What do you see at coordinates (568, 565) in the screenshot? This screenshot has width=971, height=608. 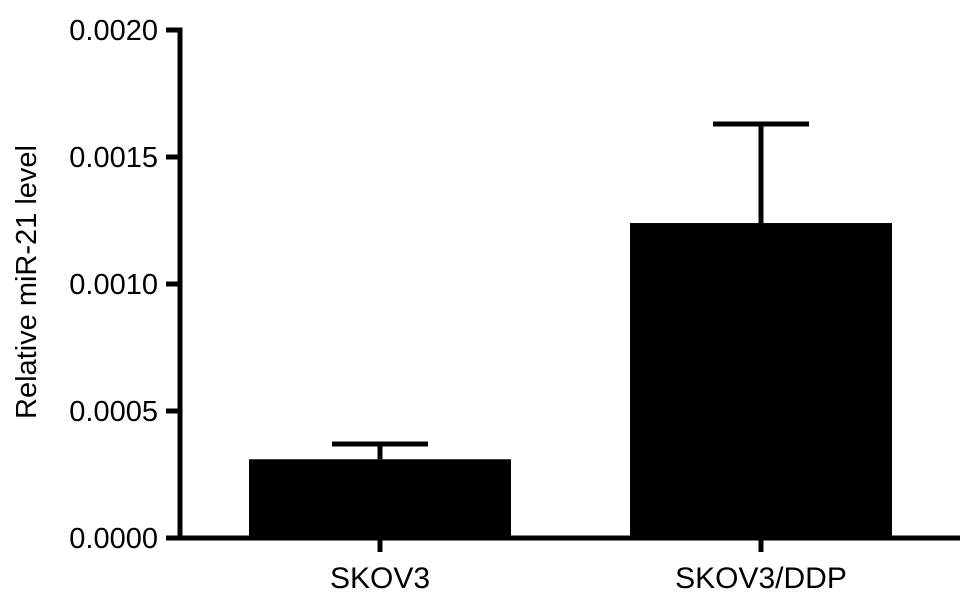 I see `x-axis: SKOV3 SKOV3/DDP` at bounding box center [568, 565].